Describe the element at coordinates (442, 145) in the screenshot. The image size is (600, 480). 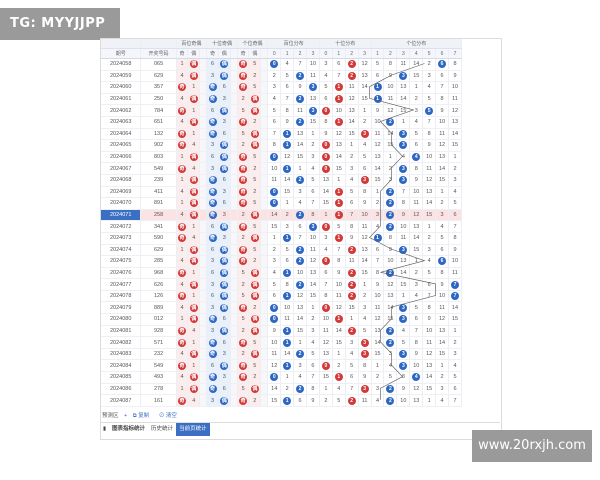
I see `distribution-cell: 12` at that location.